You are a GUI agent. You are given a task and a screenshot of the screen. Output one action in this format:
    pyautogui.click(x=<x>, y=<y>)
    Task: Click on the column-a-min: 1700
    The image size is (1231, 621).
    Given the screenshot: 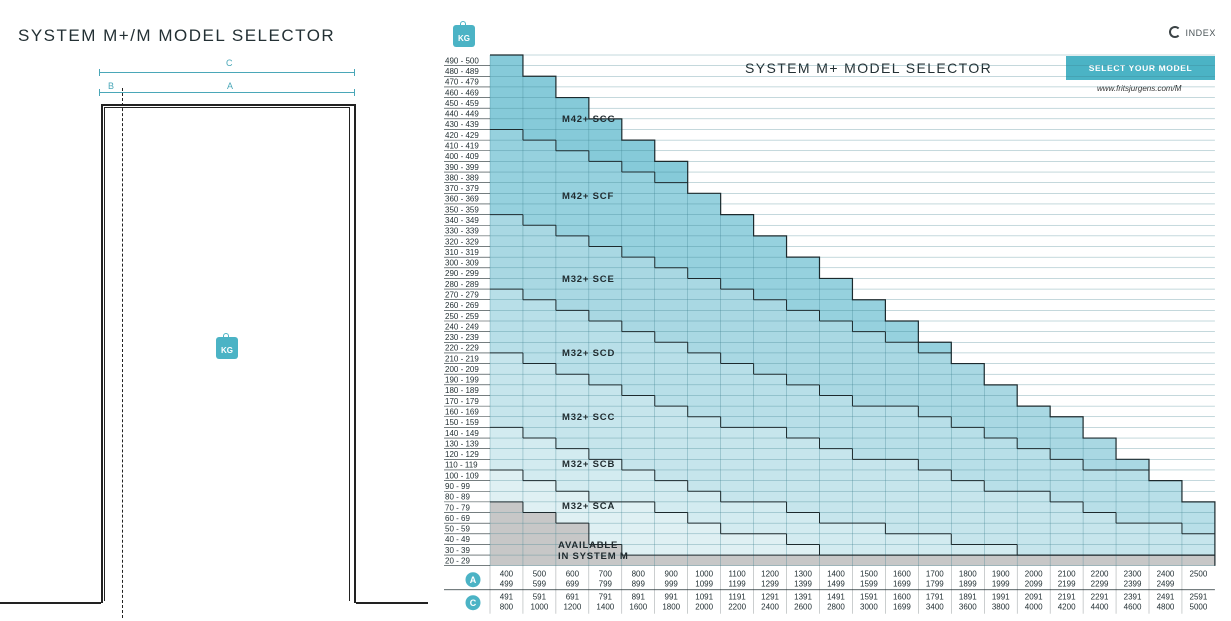 What is the action you would take?
    pyautogui.click(x=935, y=574)
    